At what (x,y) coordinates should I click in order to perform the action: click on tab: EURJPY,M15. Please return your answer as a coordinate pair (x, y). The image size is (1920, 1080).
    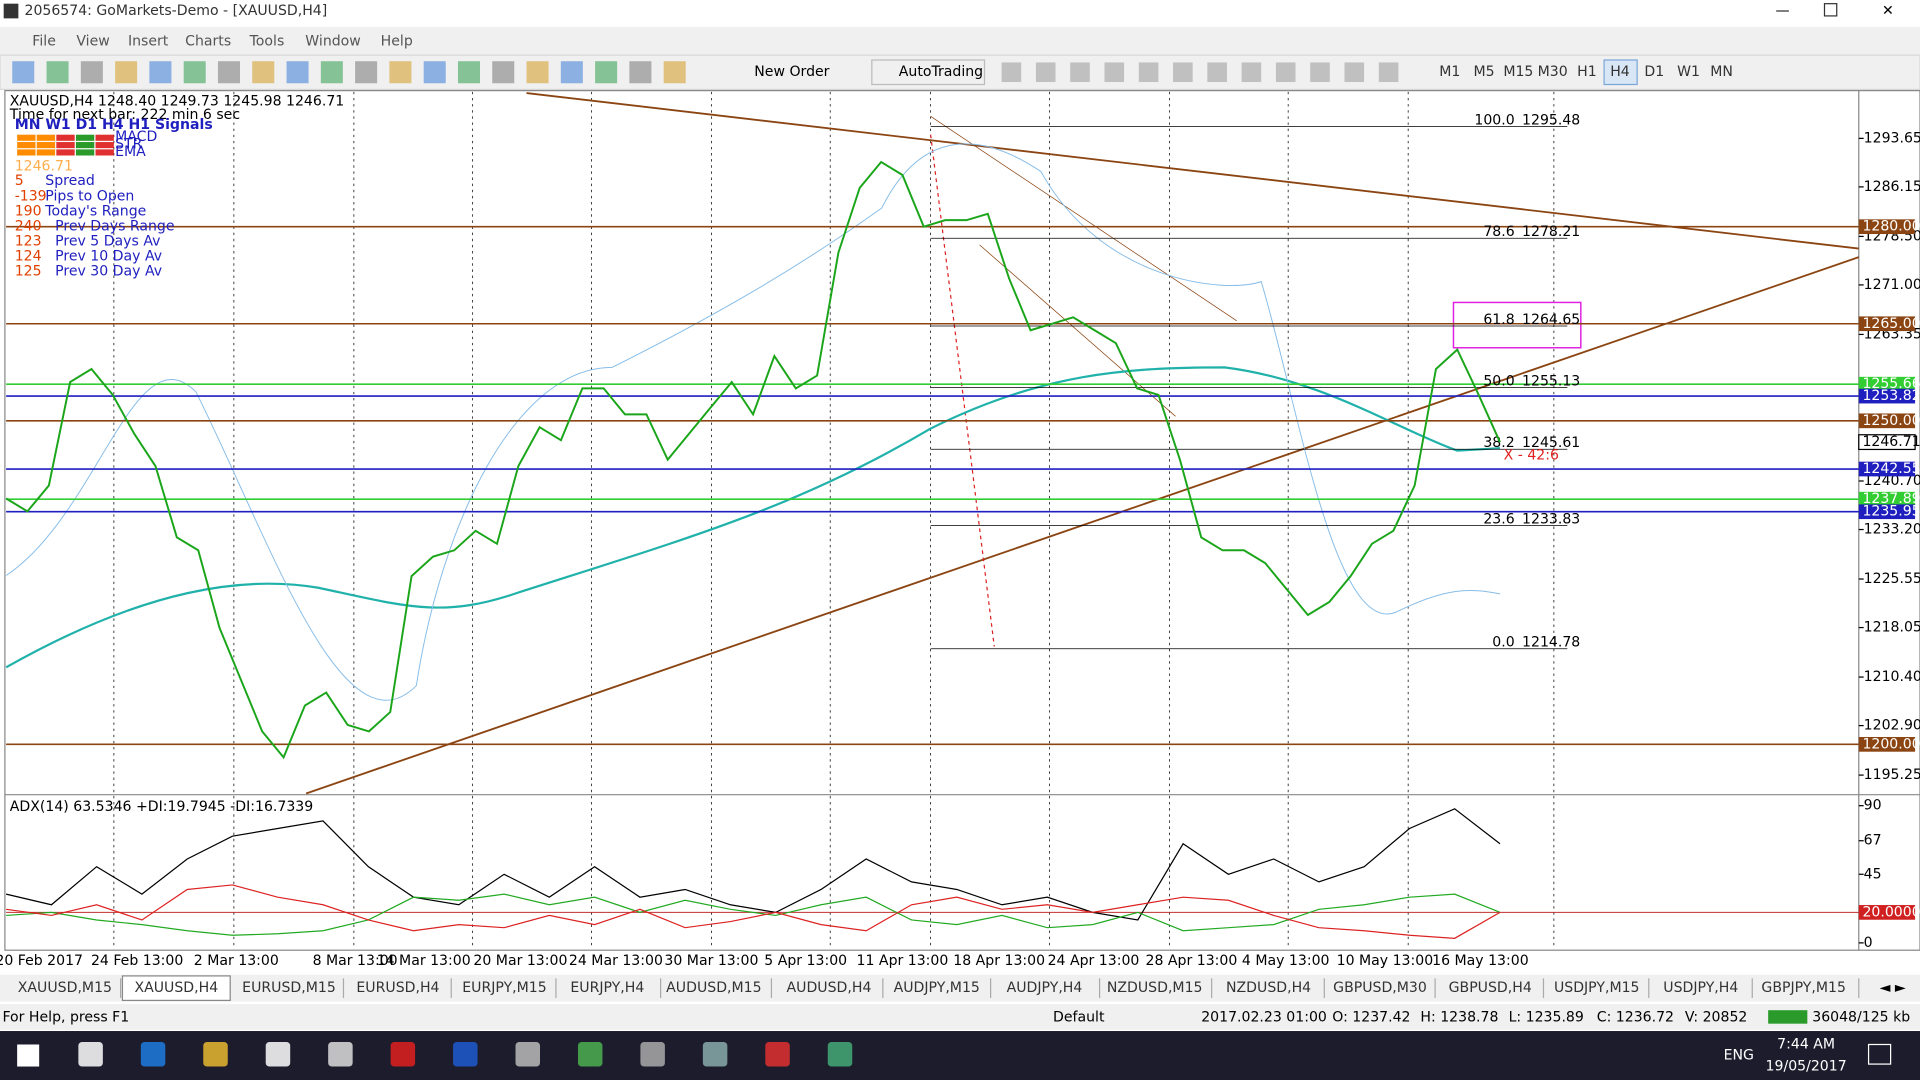
    Looking at the image, I should click on (504, 988).